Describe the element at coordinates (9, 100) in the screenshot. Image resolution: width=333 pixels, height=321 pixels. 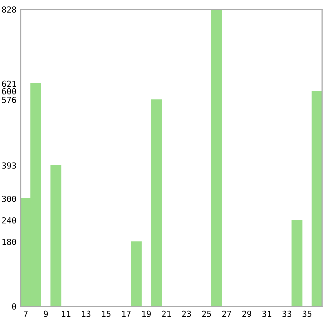
I see `y-tick-label: 576` at that location.